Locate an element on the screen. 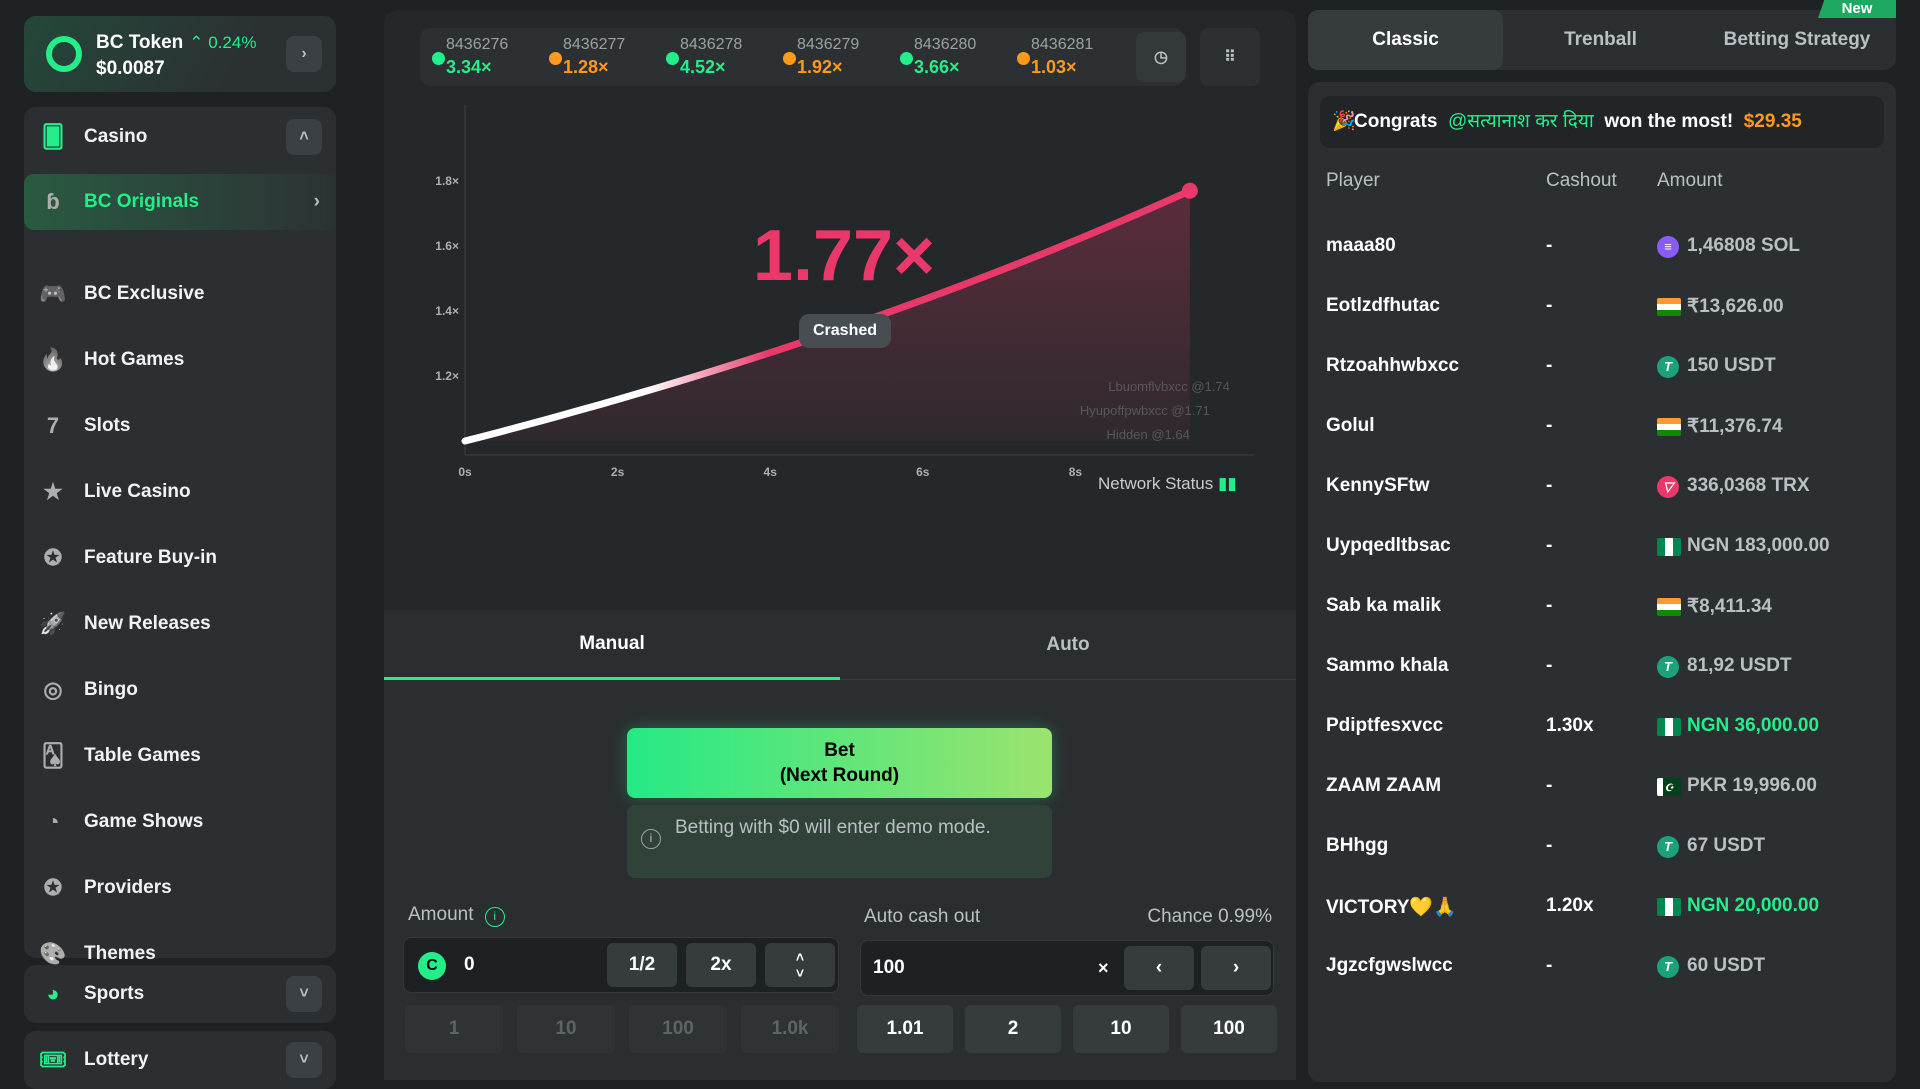  sidebar-item-slots: 7 Slots is located at coordinates (180, 426).